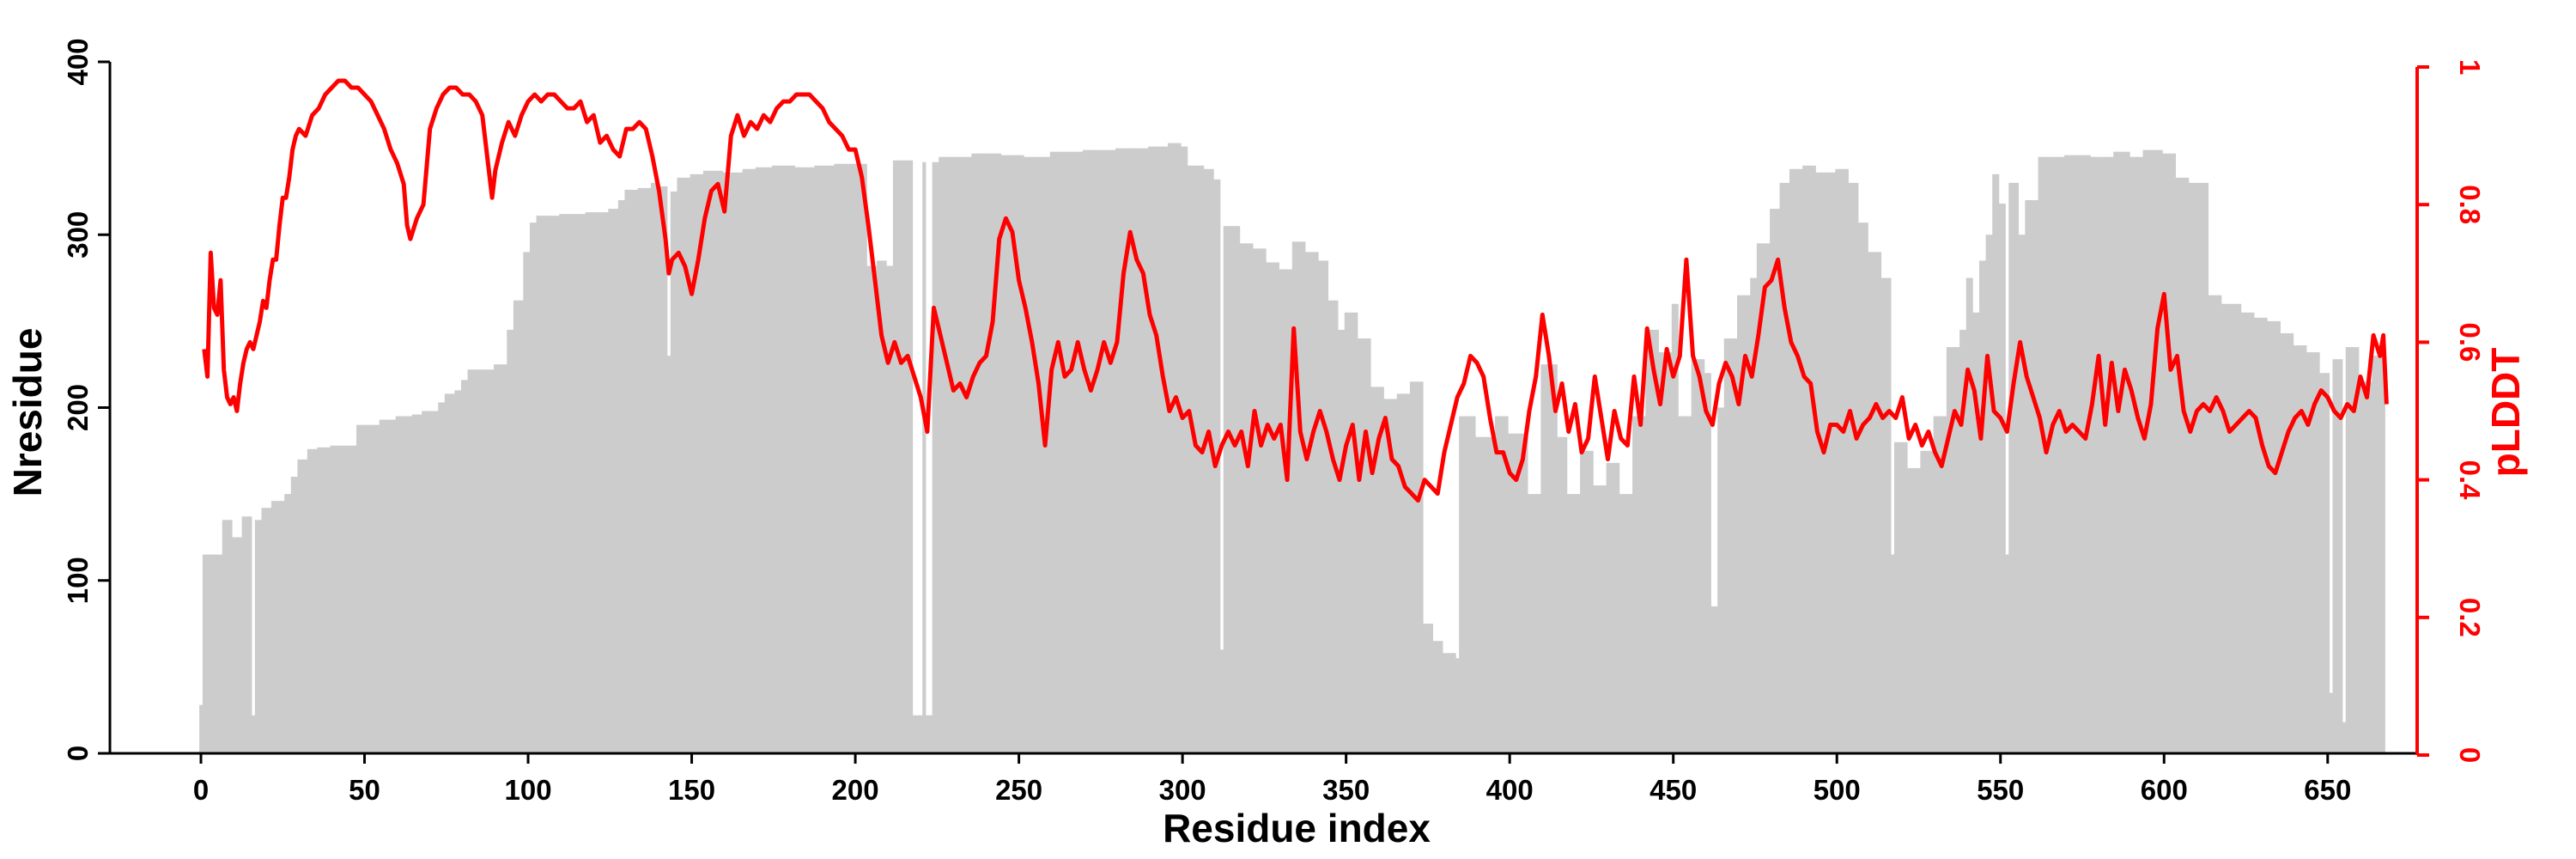 Image resolution: width=2576 pixels, height=859 pixels. Describe the element at coordinates (1837, 790) in the screenshot. I see `x-tick-label: 500` at that location.